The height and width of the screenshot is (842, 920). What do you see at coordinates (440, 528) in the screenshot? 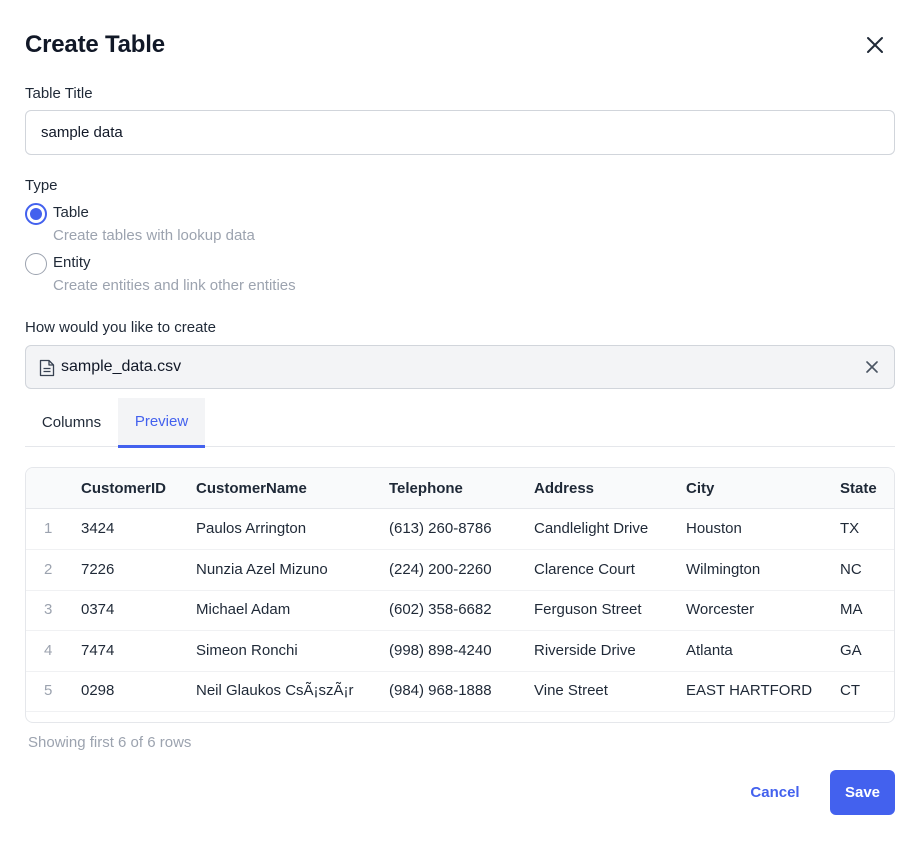
I see `cell-telephone: (613) 260-8786` at bounding box center [440, 528].